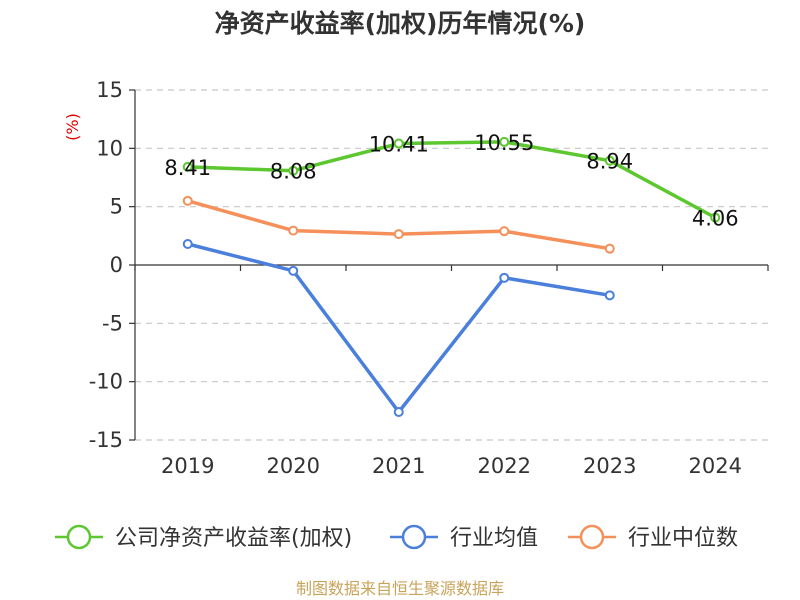 The width and height of the screenshot is (800, 600). I want to click on legend-label: 行业均值, so click(494, 538).